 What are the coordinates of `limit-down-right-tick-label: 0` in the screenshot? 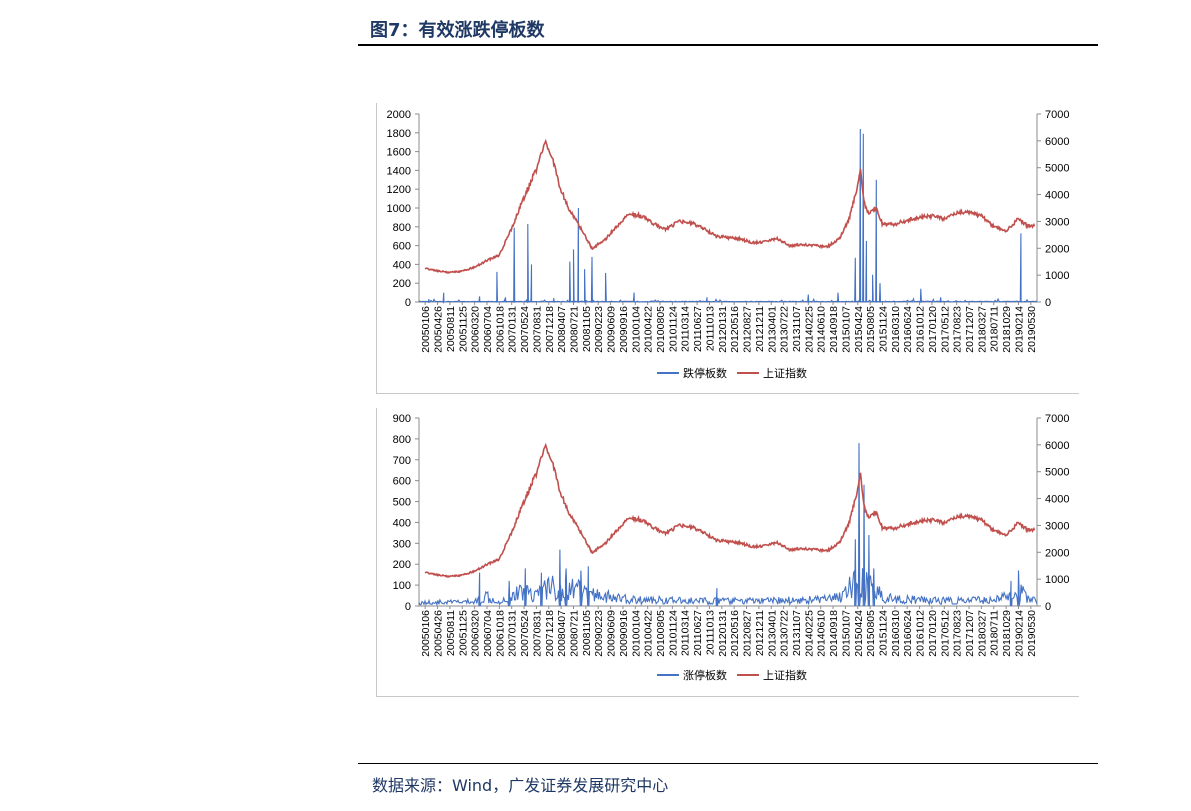 It's located at (1048, 303).